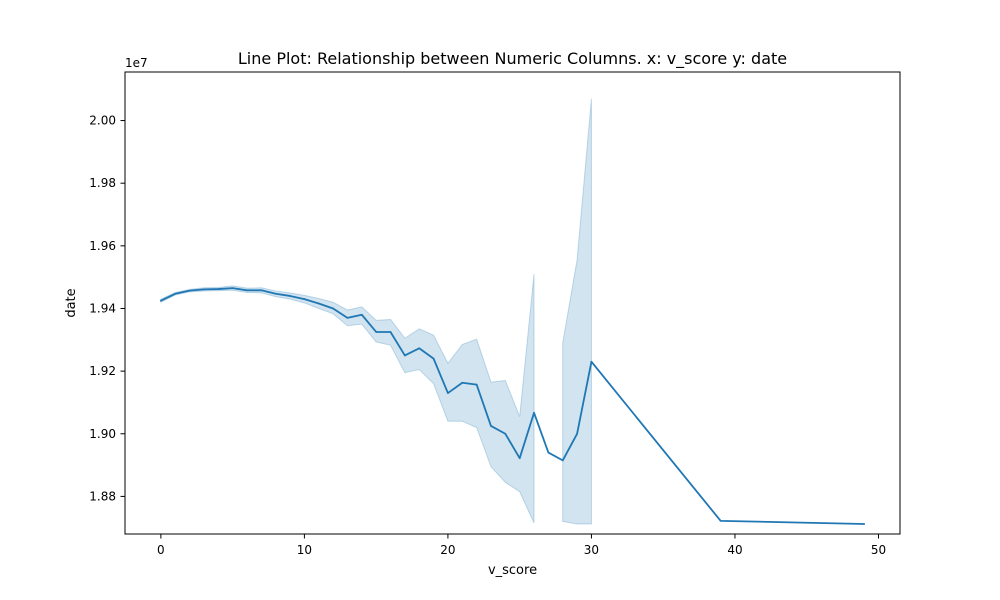  What do you see at coordinates (102, 371) in the screenshot?
I see `y-tick-label-2: 1.92` at bounding box center [102, 371].